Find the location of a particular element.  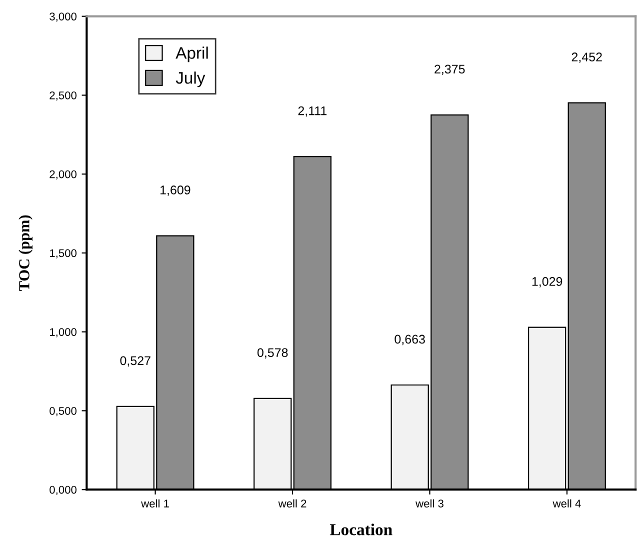

data-label: 2,452 is located at coordinates (587, 57).